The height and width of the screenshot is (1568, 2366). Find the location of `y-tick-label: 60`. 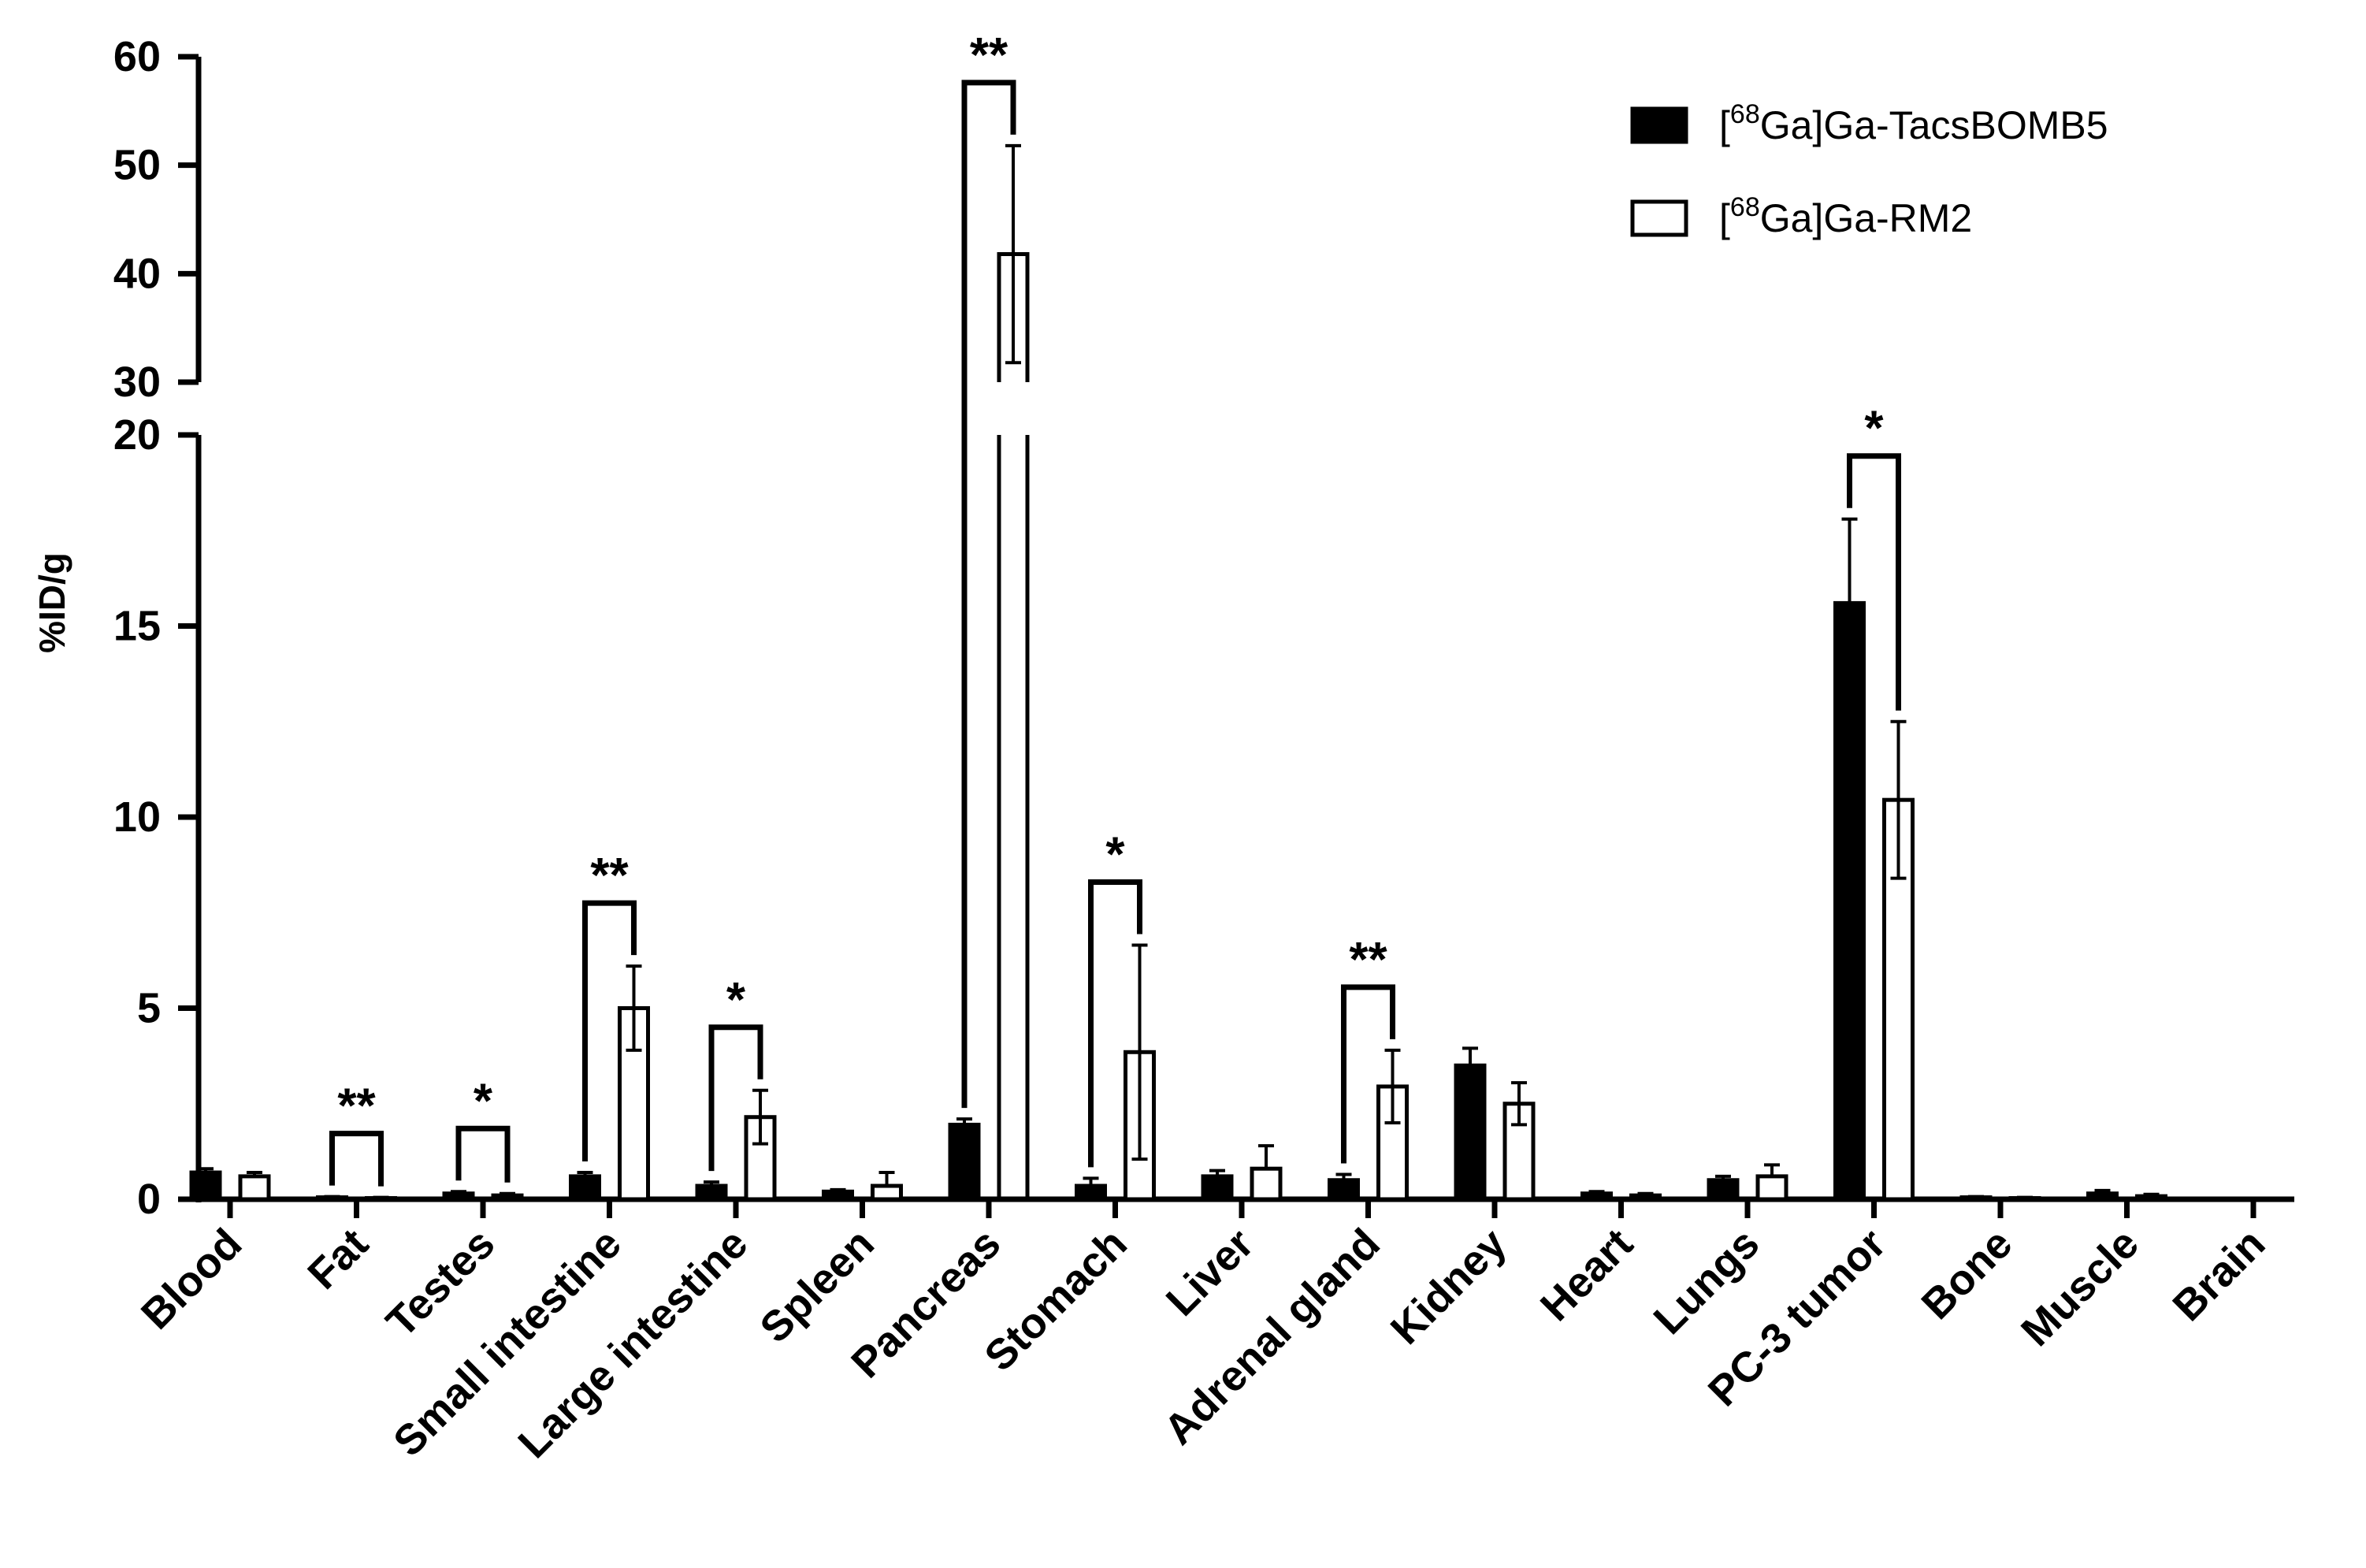

y-tick-label: 60 is located at coordinates (137, 56).